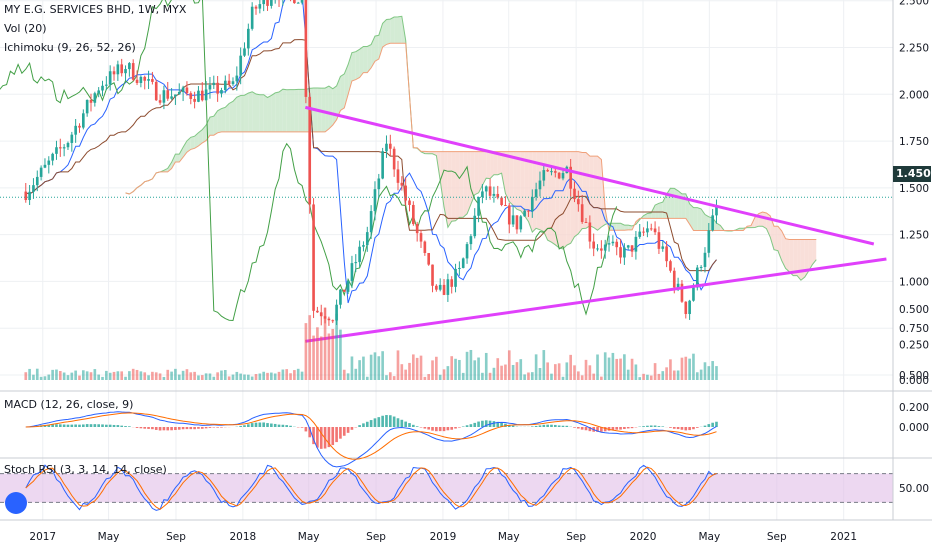 This screenshot has height=550, width=932. I want to click on macd-pane, so click(371, 439).